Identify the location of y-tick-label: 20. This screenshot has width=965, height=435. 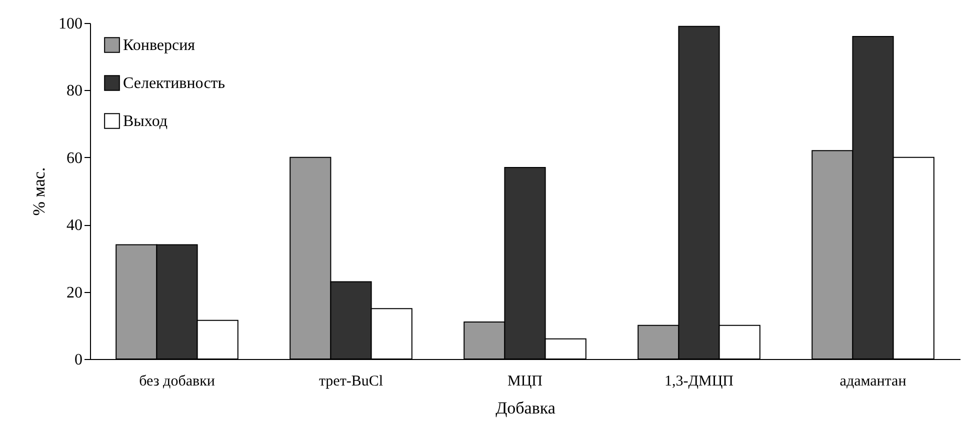
(74, 293).